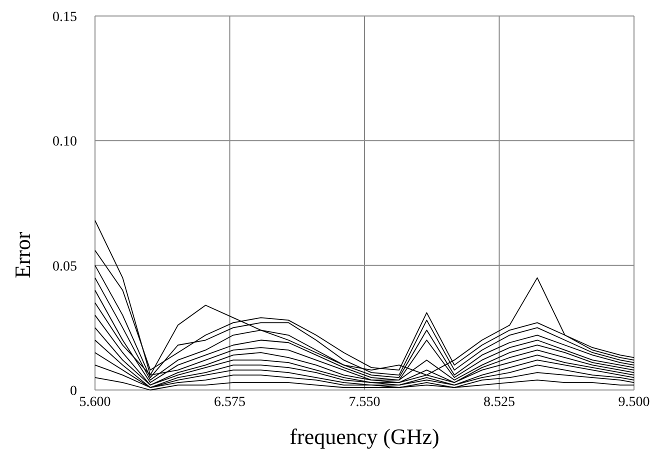  I want to click on x-tick-label: 5.600, so click(95, 402).